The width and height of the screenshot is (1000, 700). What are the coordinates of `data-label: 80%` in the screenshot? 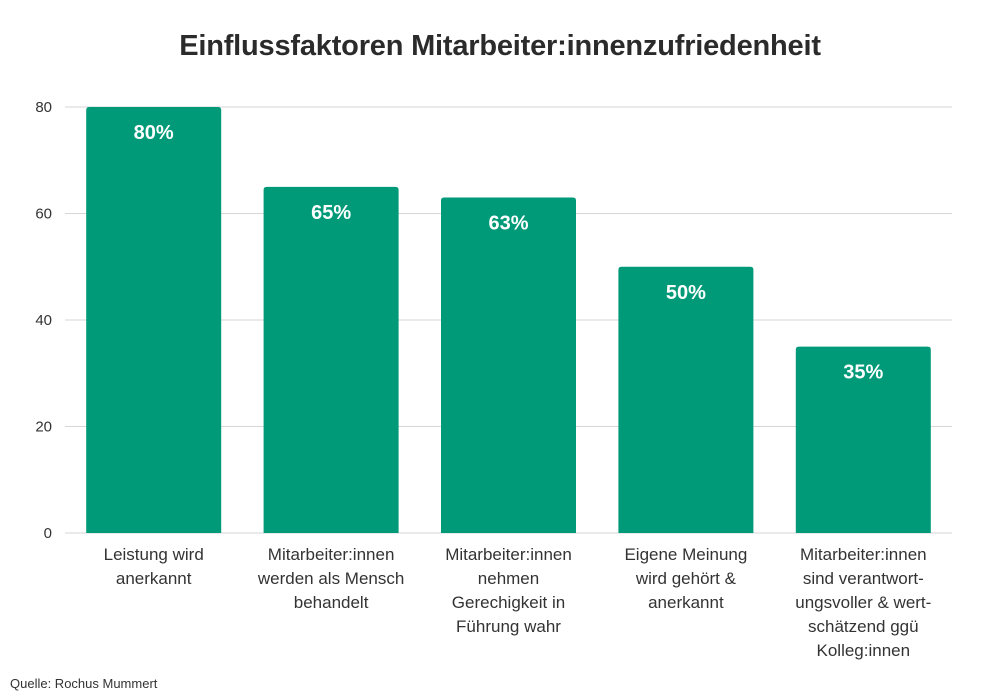 It's located at (154, 133).